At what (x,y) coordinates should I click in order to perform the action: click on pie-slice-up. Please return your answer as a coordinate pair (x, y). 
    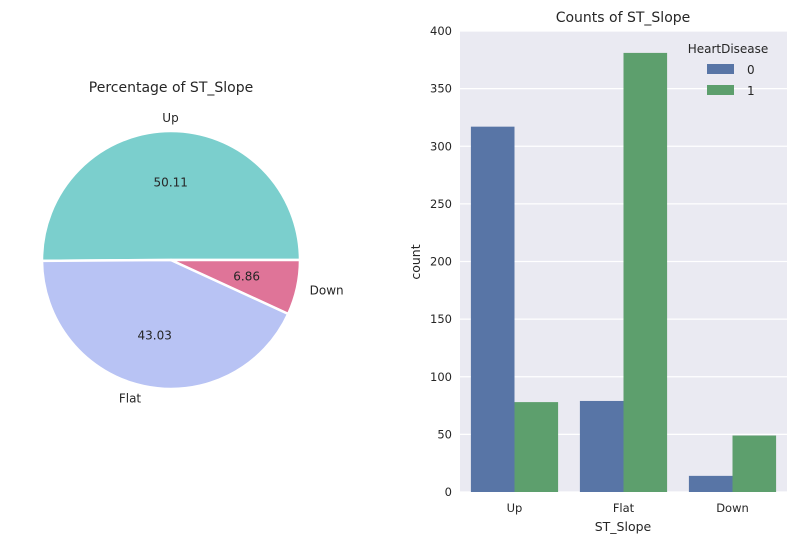
    Looking at the image, I should click on (171, 196).